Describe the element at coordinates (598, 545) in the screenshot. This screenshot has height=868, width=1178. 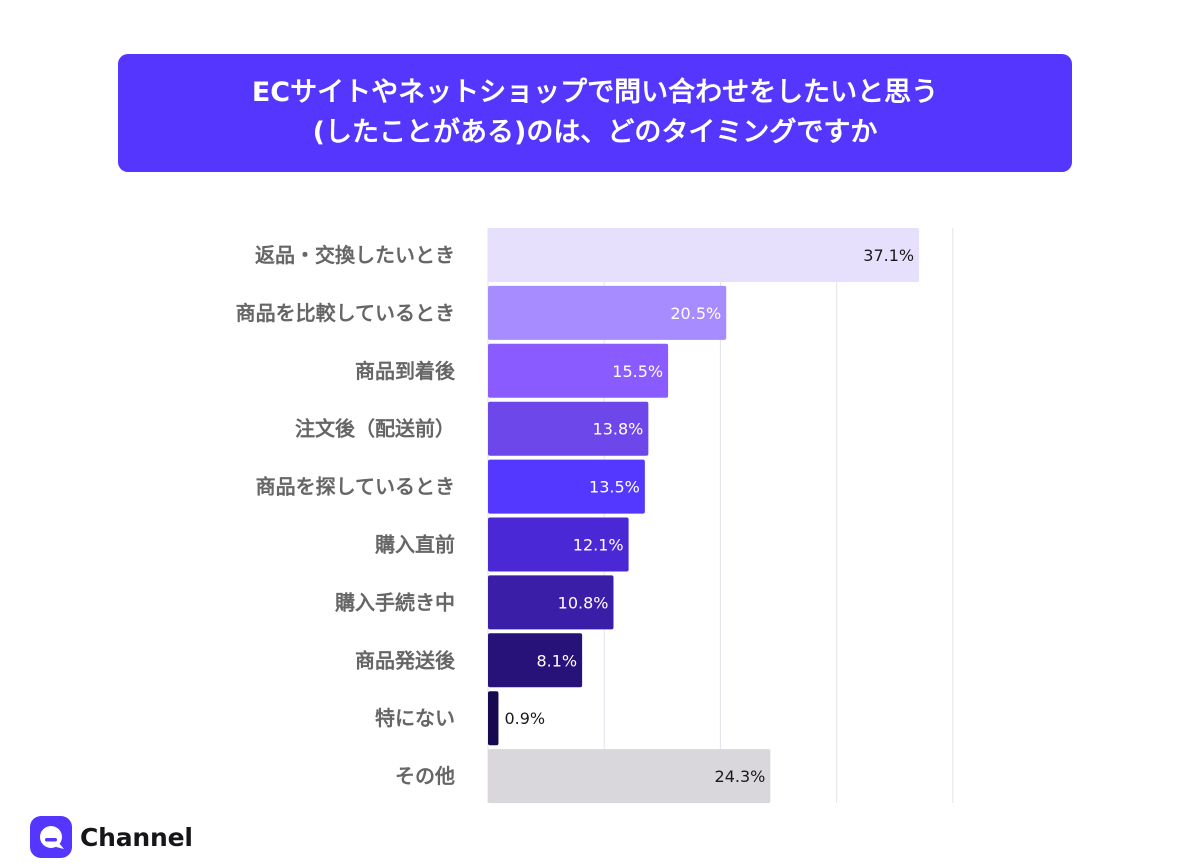
I see `data-label: 12.1%` at that location.